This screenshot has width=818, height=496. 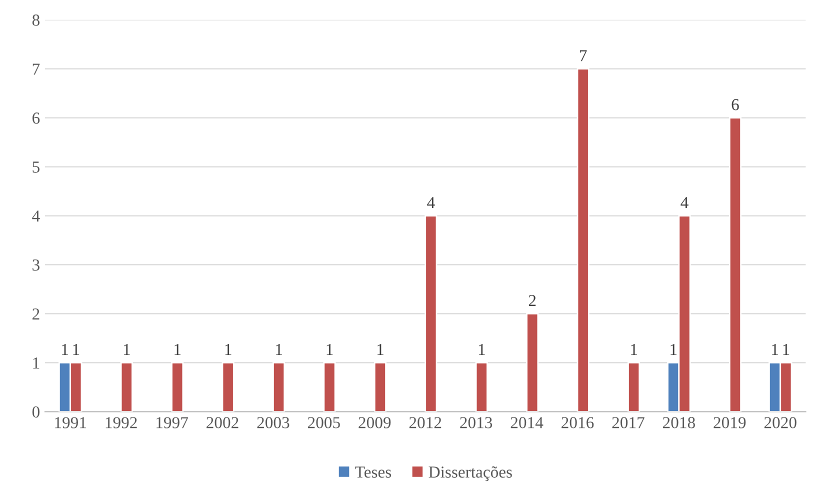 I want to click on x-tick-label: 1992, so click(x=121, y=422).